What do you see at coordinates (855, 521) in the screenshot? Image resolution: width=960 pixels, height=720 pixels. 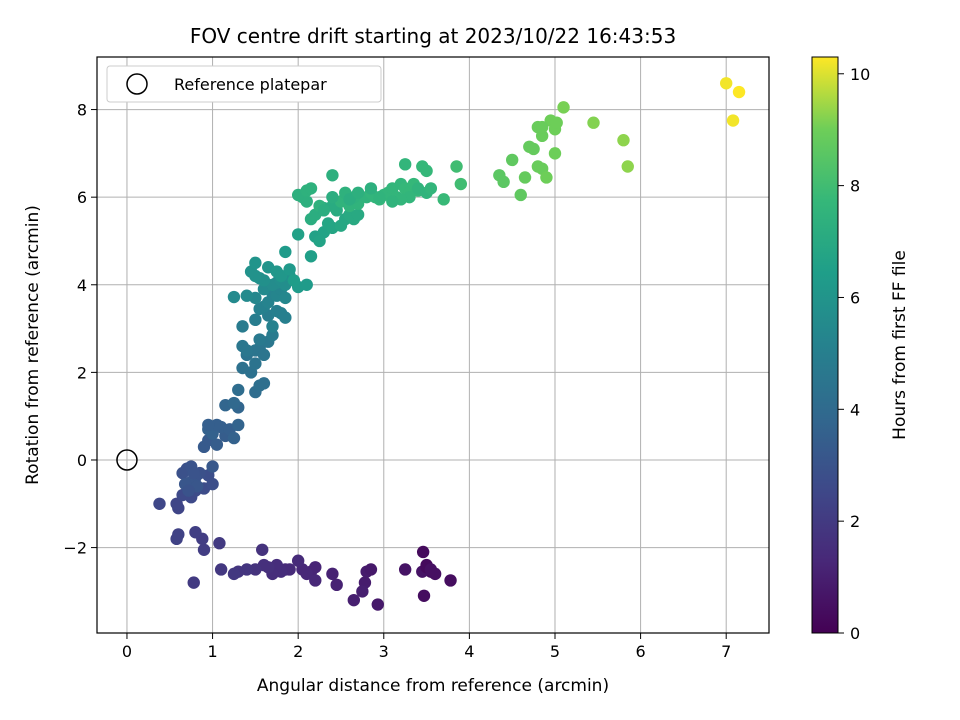 I see `colorbar-tick-label: 2` at bounding box center [855, 521].